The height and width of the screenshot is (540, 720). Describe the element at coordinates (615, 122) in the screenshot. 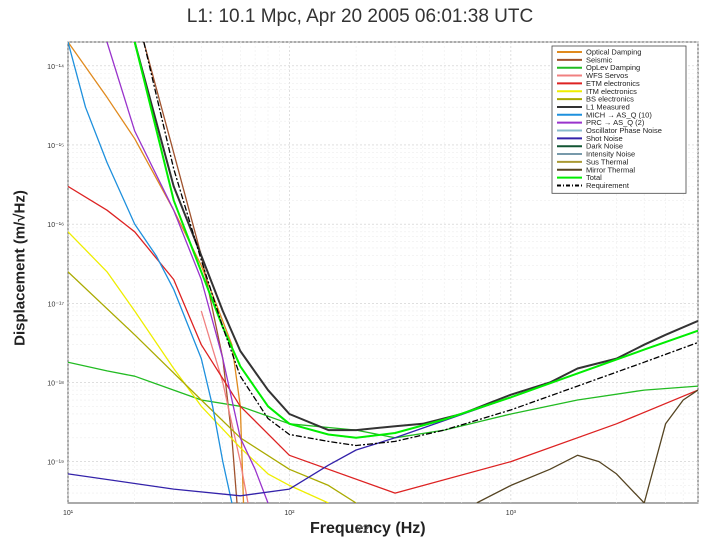

I see `legend-label: PRC → AS_Q (2)` at that location.